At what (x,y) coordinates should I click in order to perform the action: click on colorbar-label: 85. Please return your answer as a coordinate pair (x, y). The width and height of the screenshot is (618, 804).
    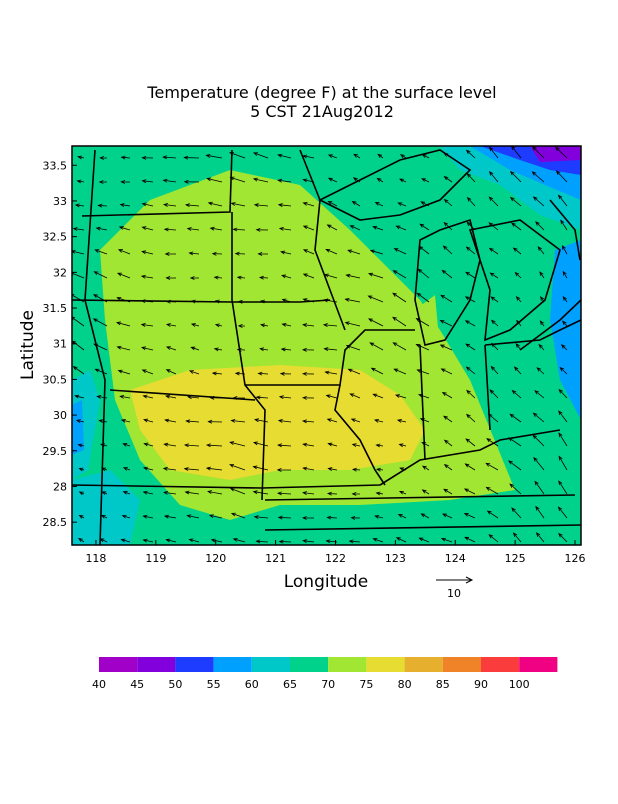
    Looking at the image, I should click on (443, 684).